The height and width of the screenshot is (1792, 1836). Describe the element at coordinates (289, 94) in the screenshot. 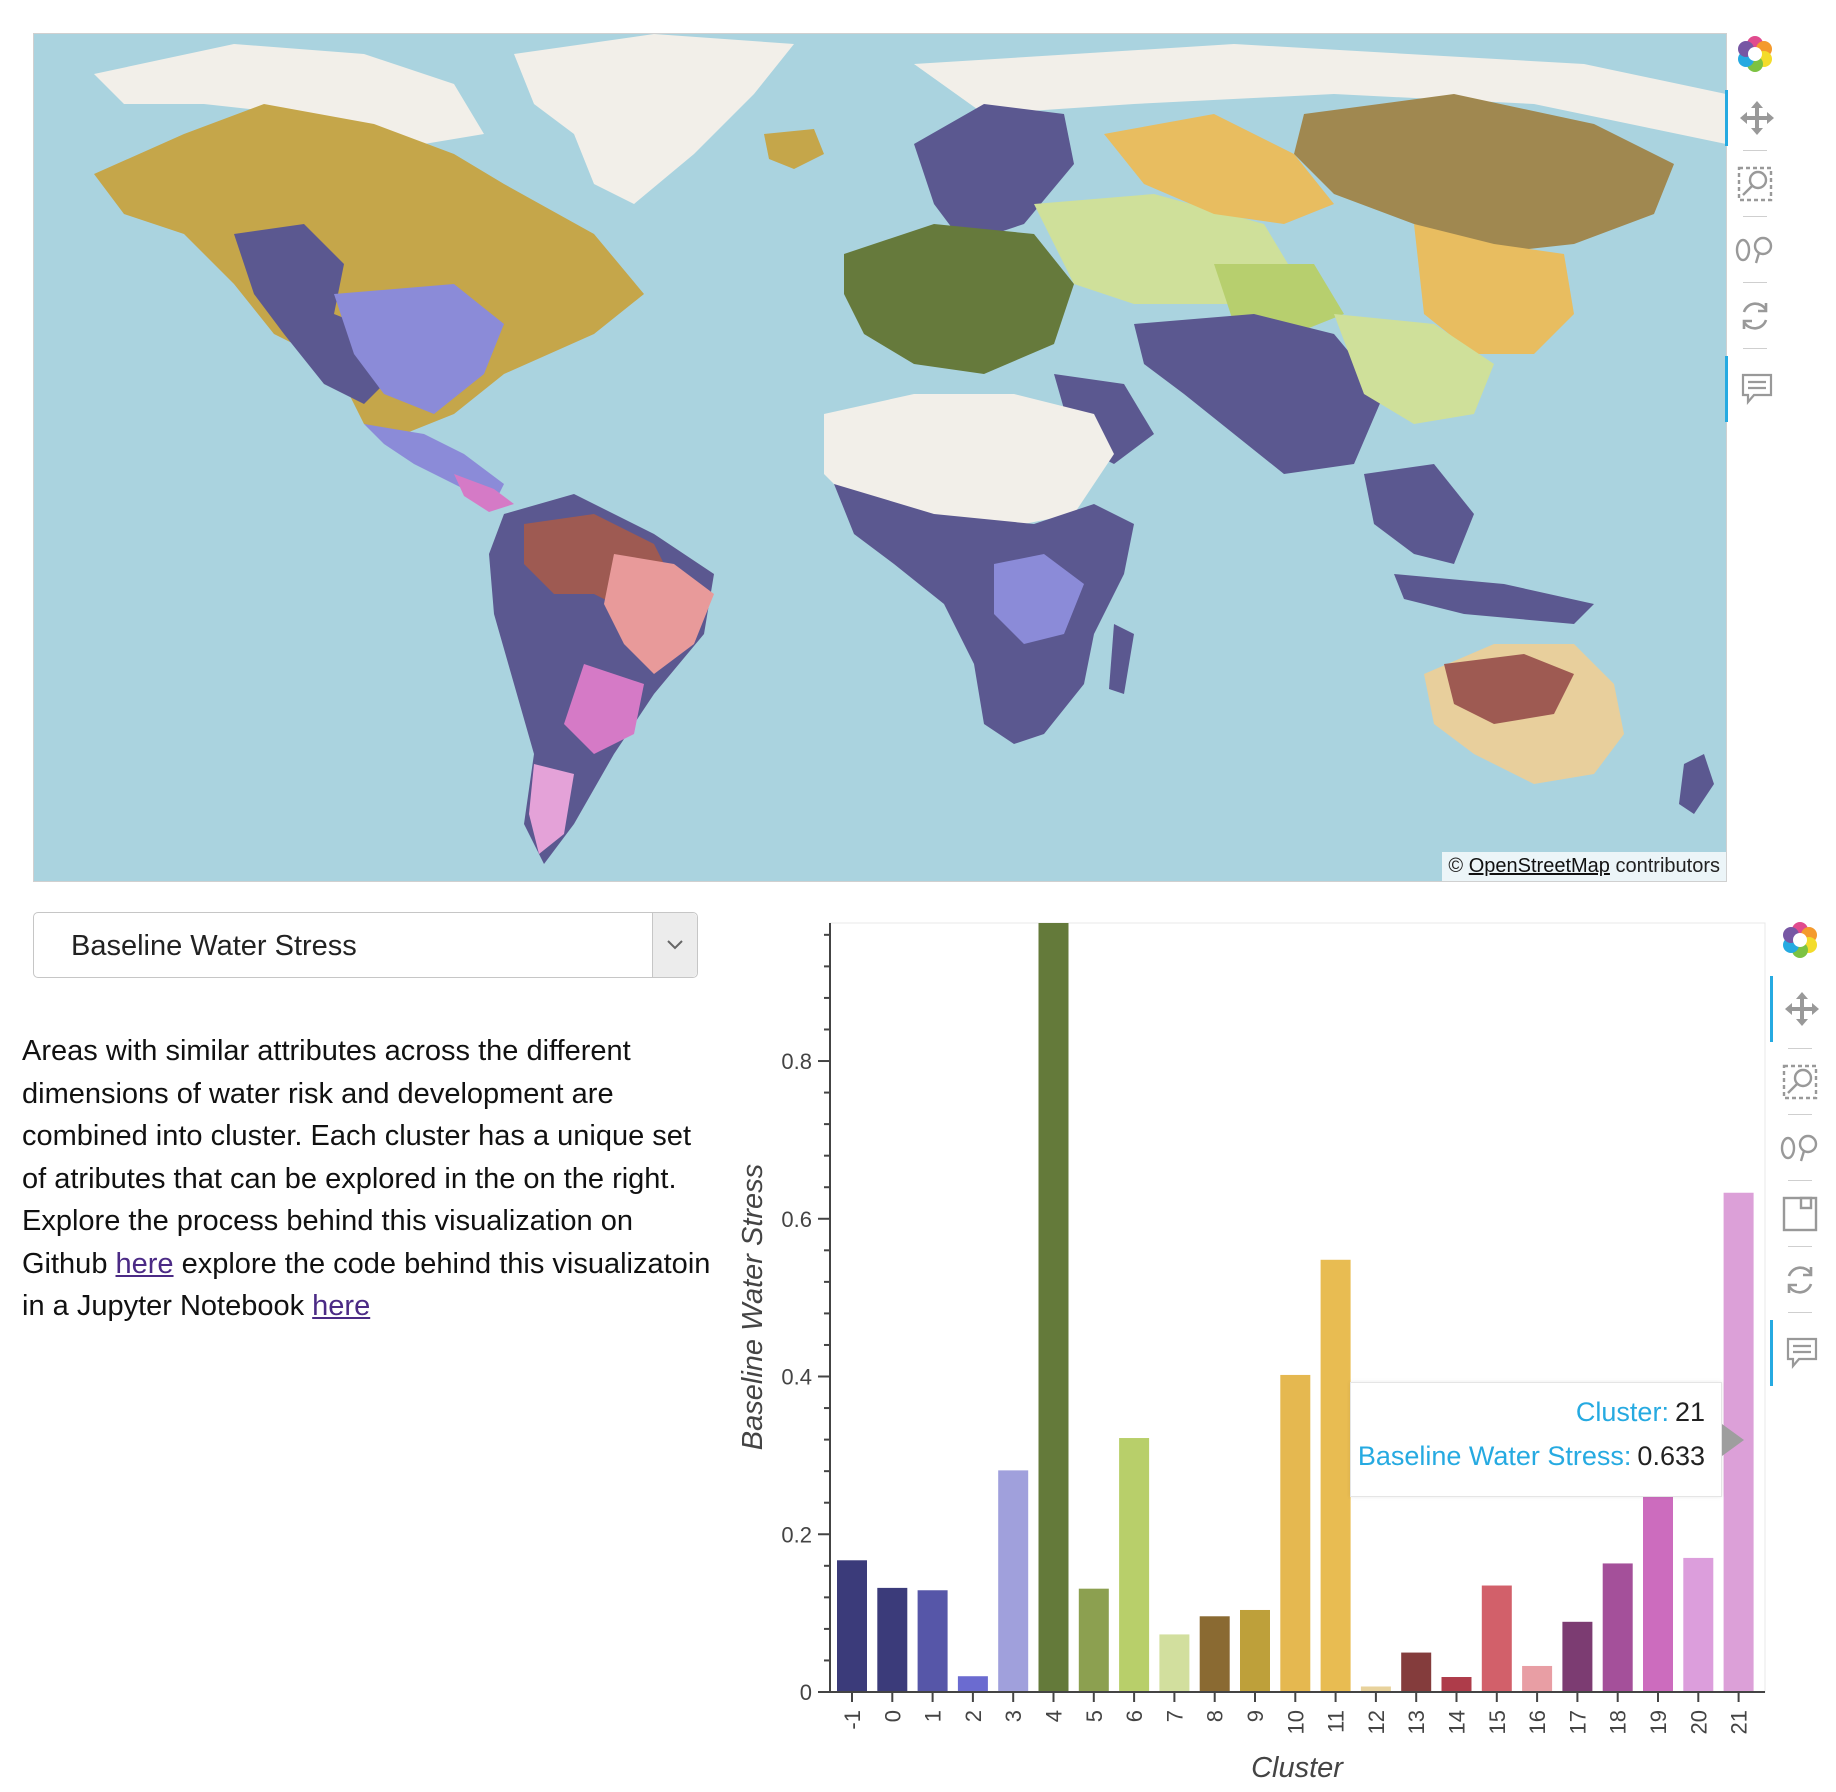

I see `arctic-islands-land` at that location.